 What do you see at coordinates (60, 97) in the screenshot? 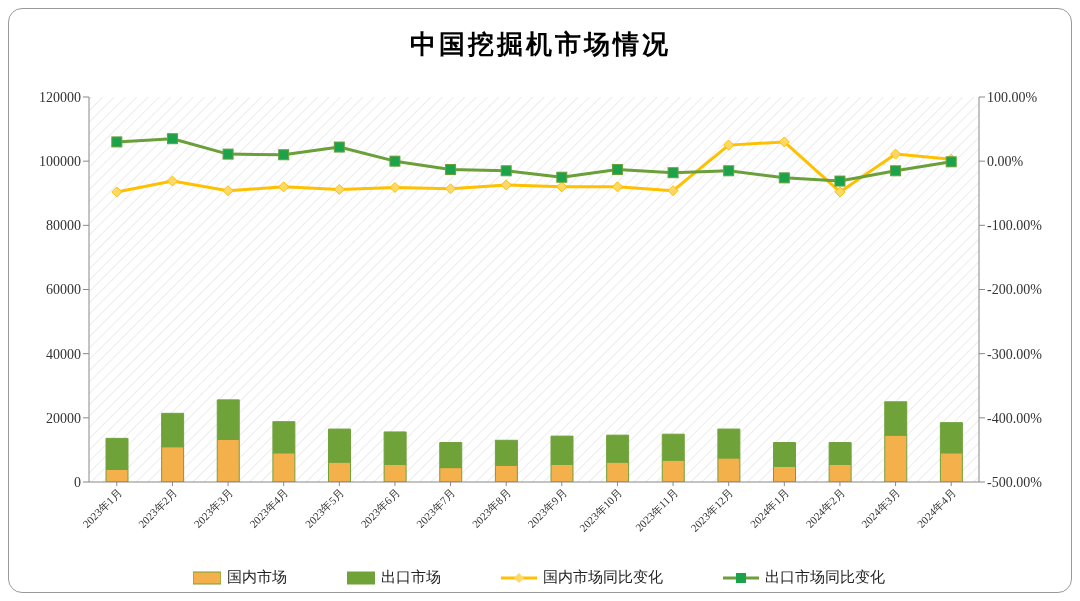
I see `y-tick-label: 120000` at bounding box center [60, 97].